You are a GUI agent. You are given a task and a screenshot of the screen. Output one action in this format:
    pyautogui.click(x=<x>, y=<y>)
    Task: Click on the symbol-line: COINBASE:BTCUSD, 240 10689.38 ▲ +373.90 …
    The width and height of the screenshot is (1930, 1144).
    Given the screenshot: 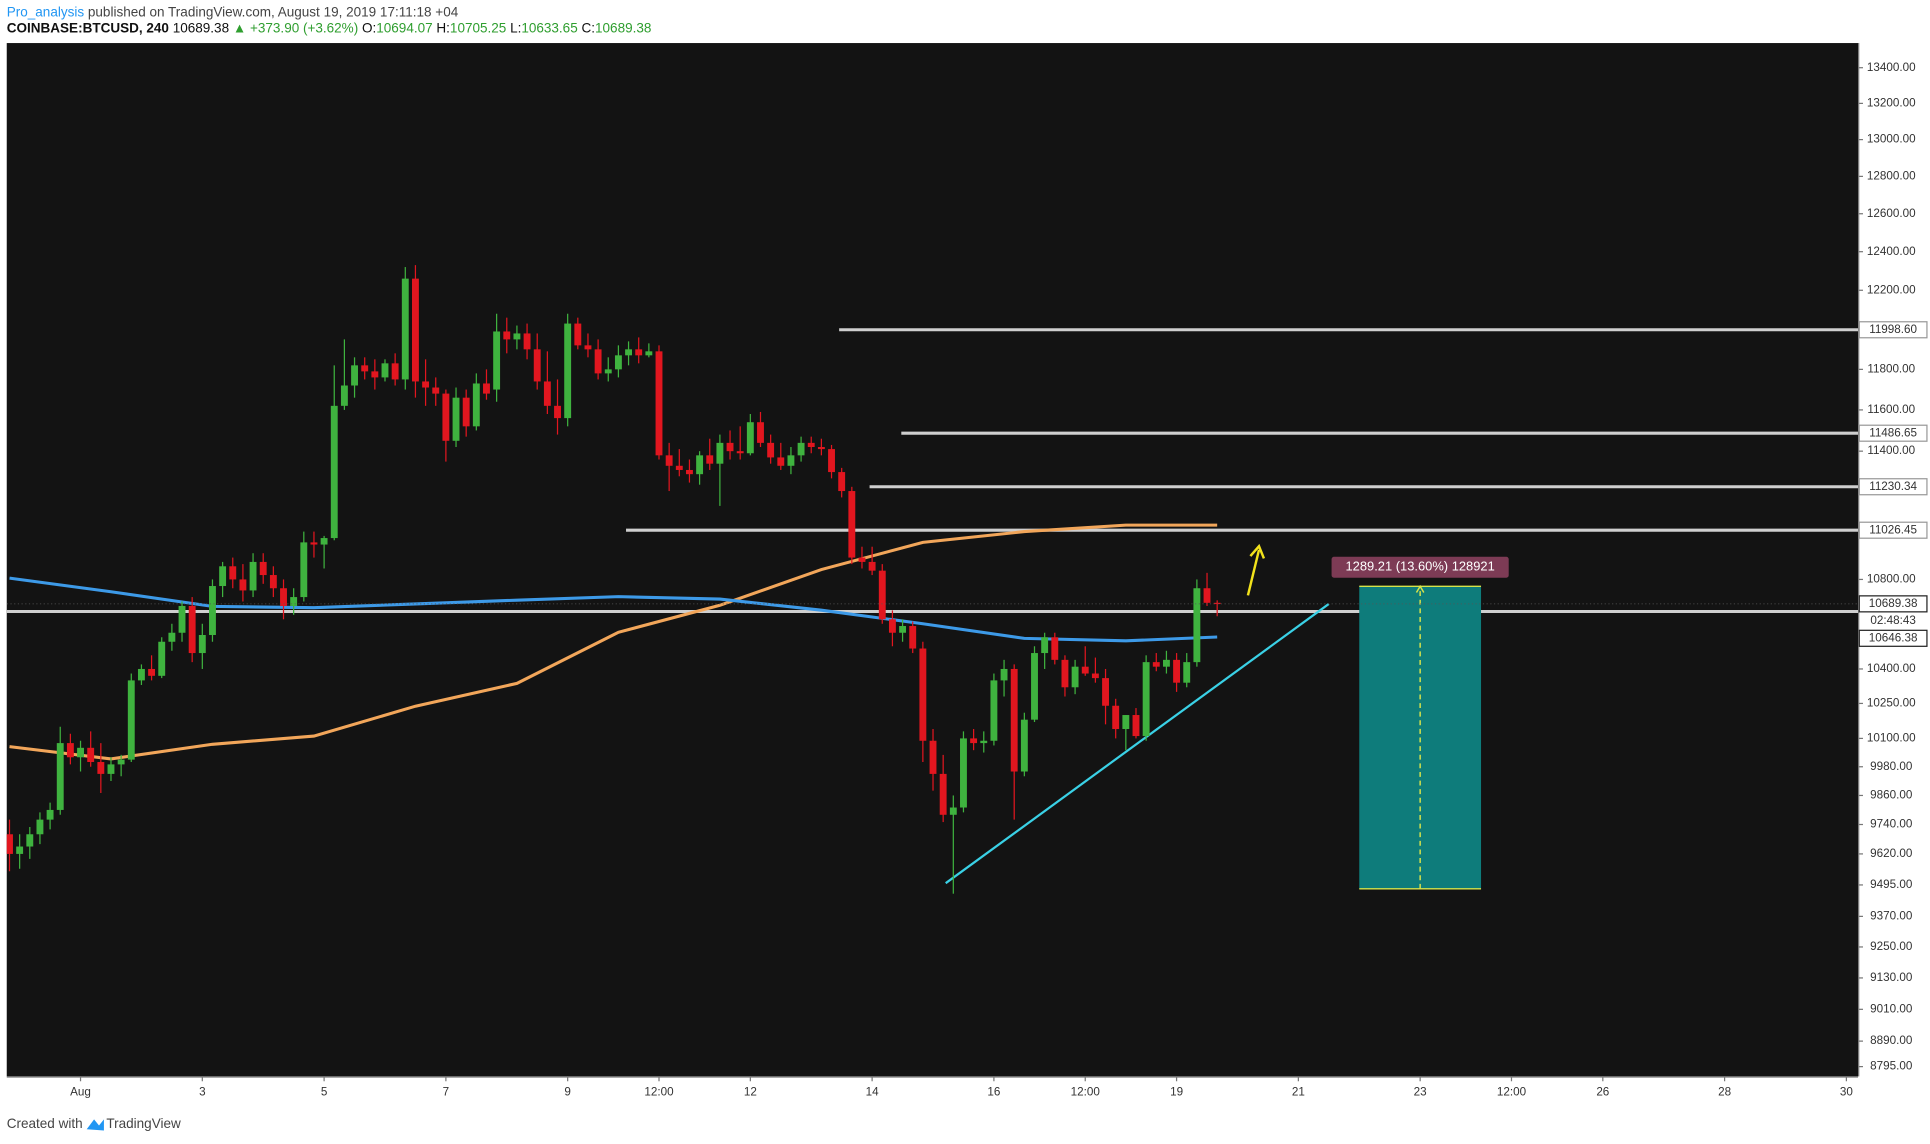 What is the action you would take?
    pyautogui.click(x=329, y=27)
    